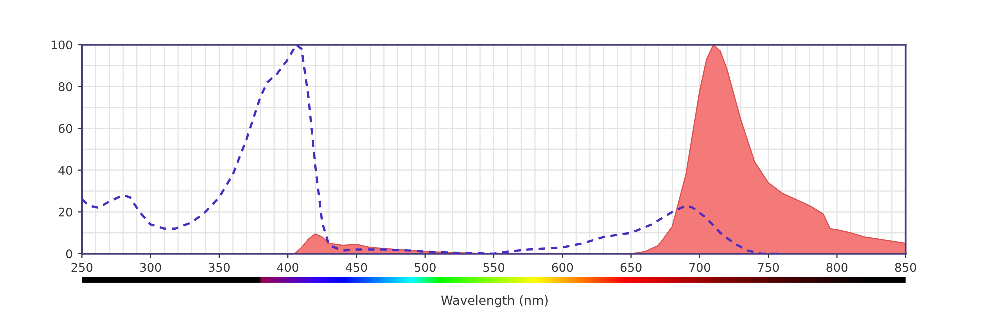  Describe the element at coordinates (905, 267) in the screenshot. I see `x-tick-label: 850` at that location.